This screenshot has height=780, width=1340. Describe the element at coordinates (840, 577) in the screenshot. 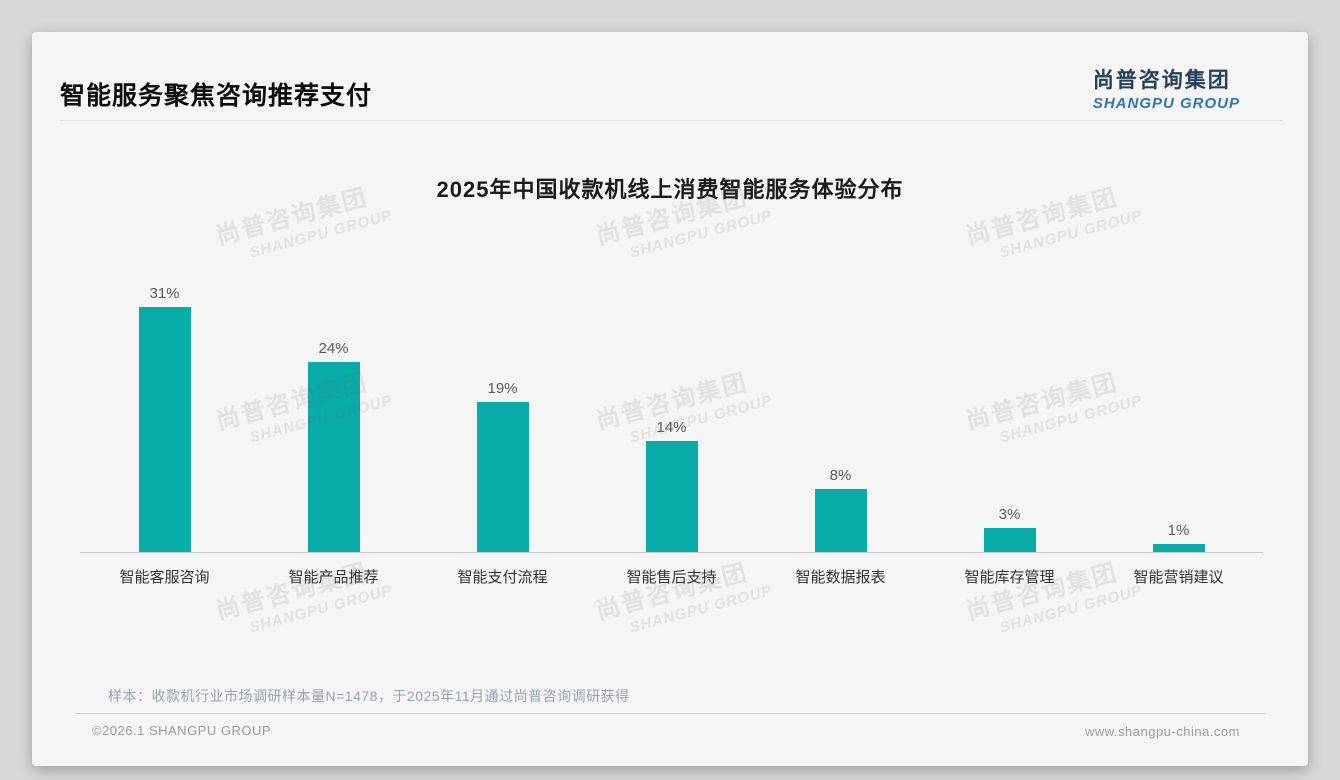

I see `category-label: 智能数据报表` at that location.